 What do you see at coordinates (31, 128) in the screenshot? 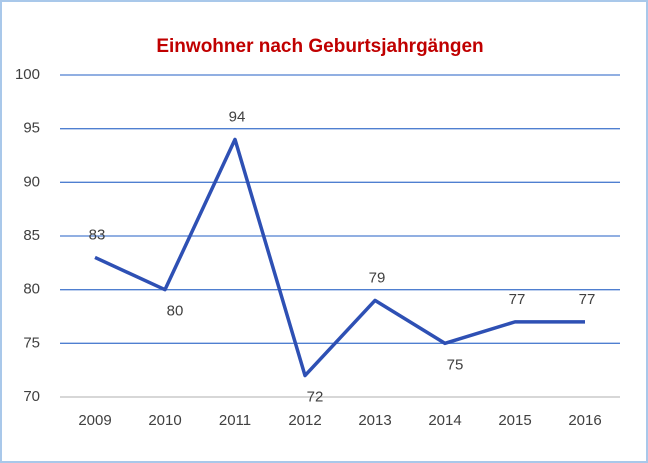
I see `y-tick-label: 95` at bounding box center [31, 128].